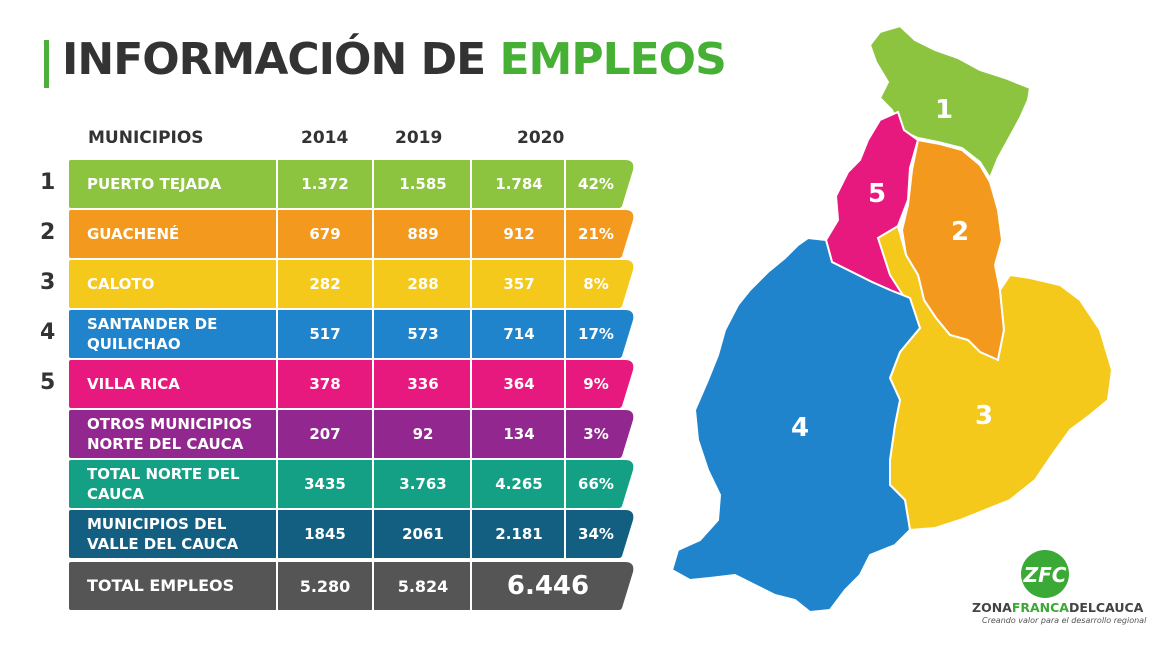 Image resolution: width=1157 pixels, height=664 pixels. What do you see at coordinates (146, 138) in the screenshot?
I see `header-municipios: MUNICIPIOS` at bounding box center [146, 138].